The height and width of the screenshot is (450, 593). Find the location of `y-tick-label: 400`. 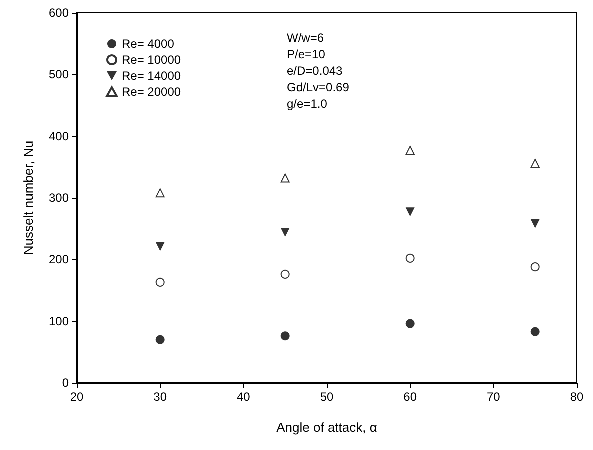

y-tick-label: 400 is located at coordinates (59, 136).